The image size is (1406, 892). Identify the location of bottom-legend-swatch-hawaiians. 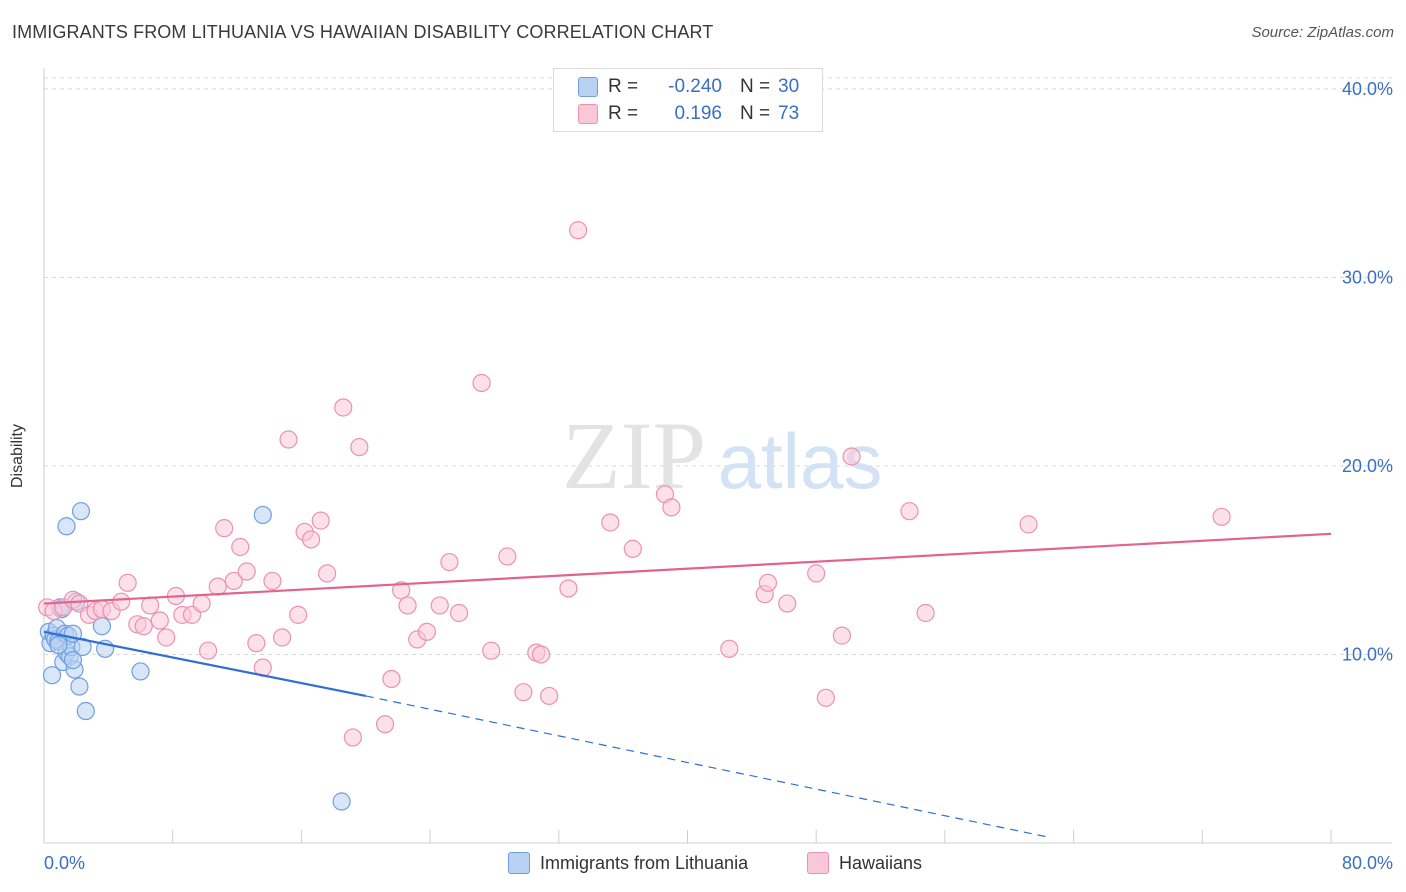
(818, 863).